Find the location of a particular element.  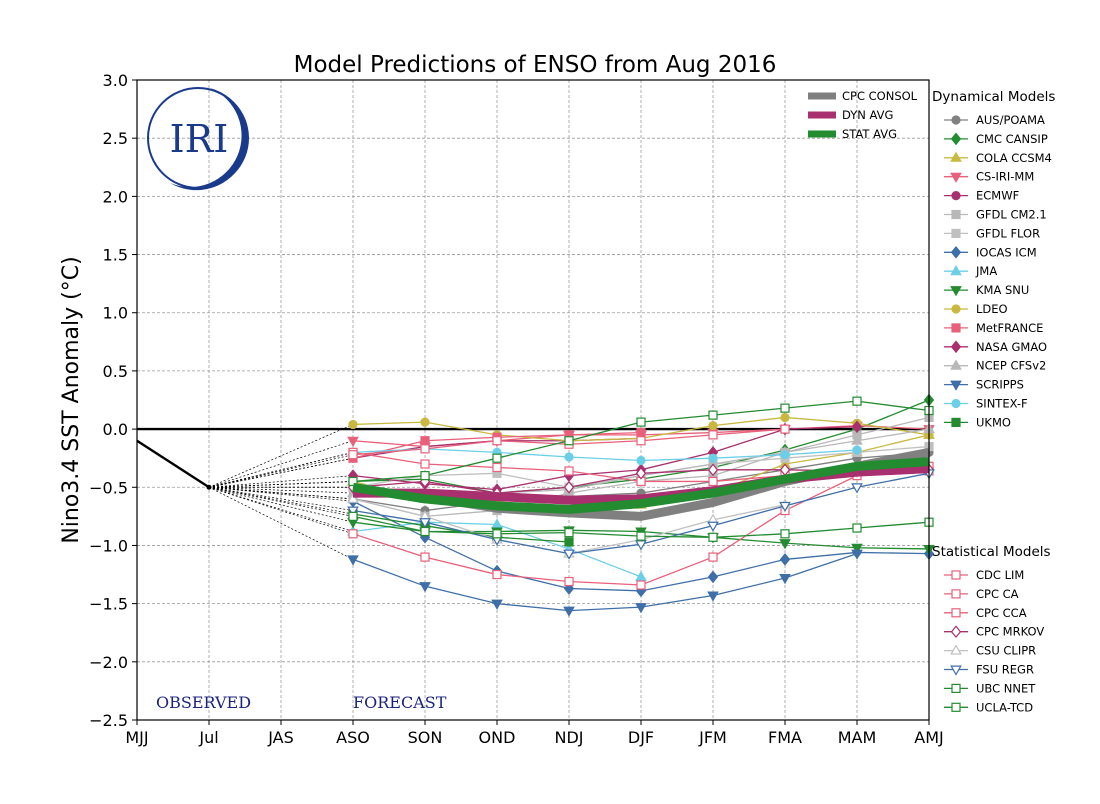

connector-nasa-gmao is located at coordinates (281, 481).